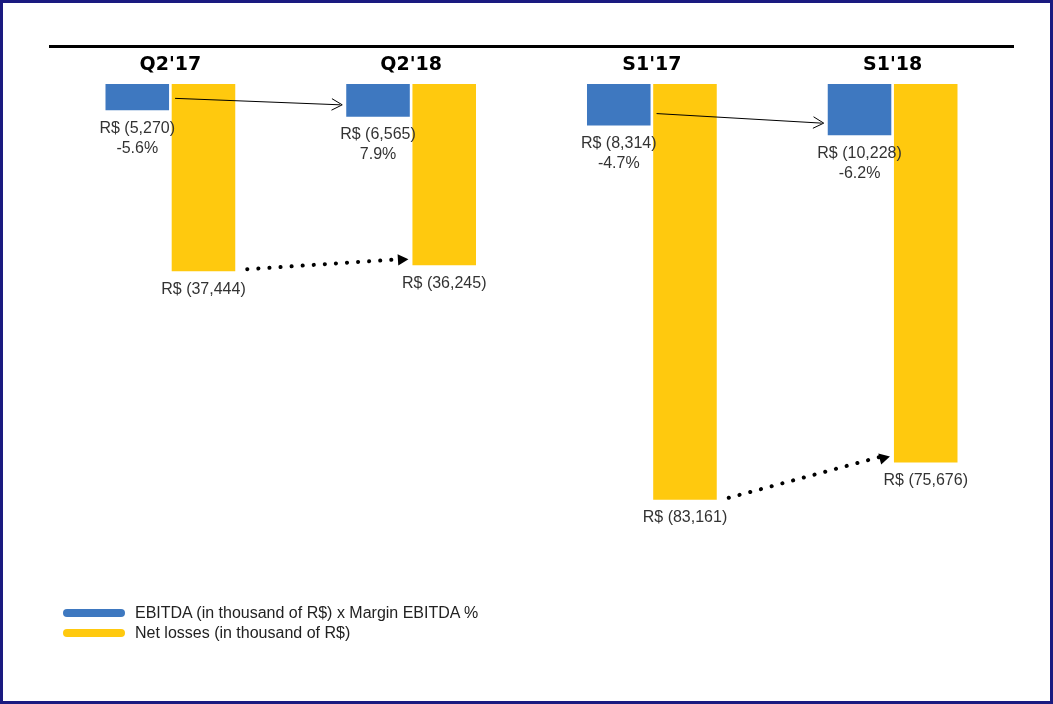 The width and height of the screenshot is (1053, 704). What do you see at coordinates (685, 517) in the screenshot?
I see `data-label: R$ (83,161)` at bounding box center [685, 517].